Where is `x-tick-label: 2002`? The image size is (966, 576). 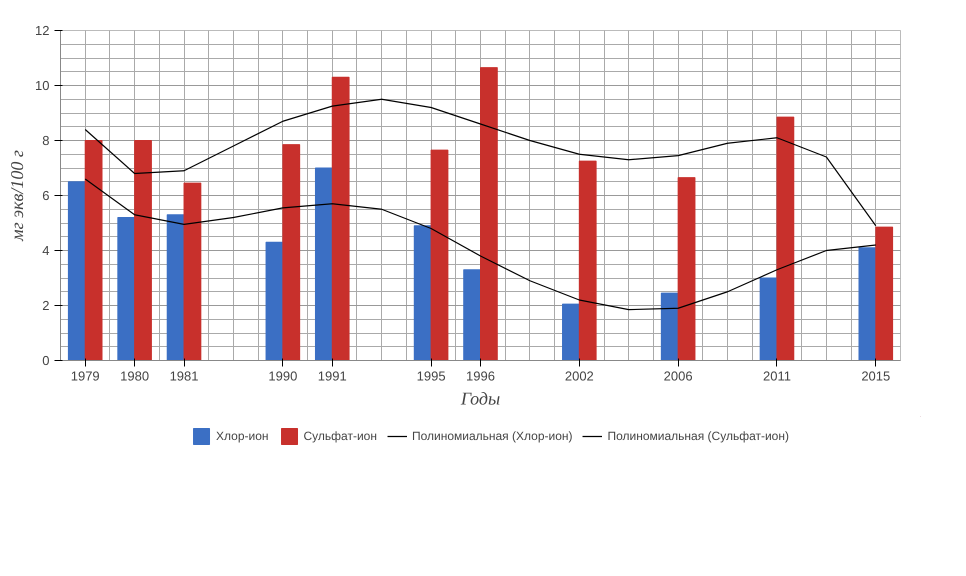 x-tick-label: 2002 is located at coordinates (579, 376).